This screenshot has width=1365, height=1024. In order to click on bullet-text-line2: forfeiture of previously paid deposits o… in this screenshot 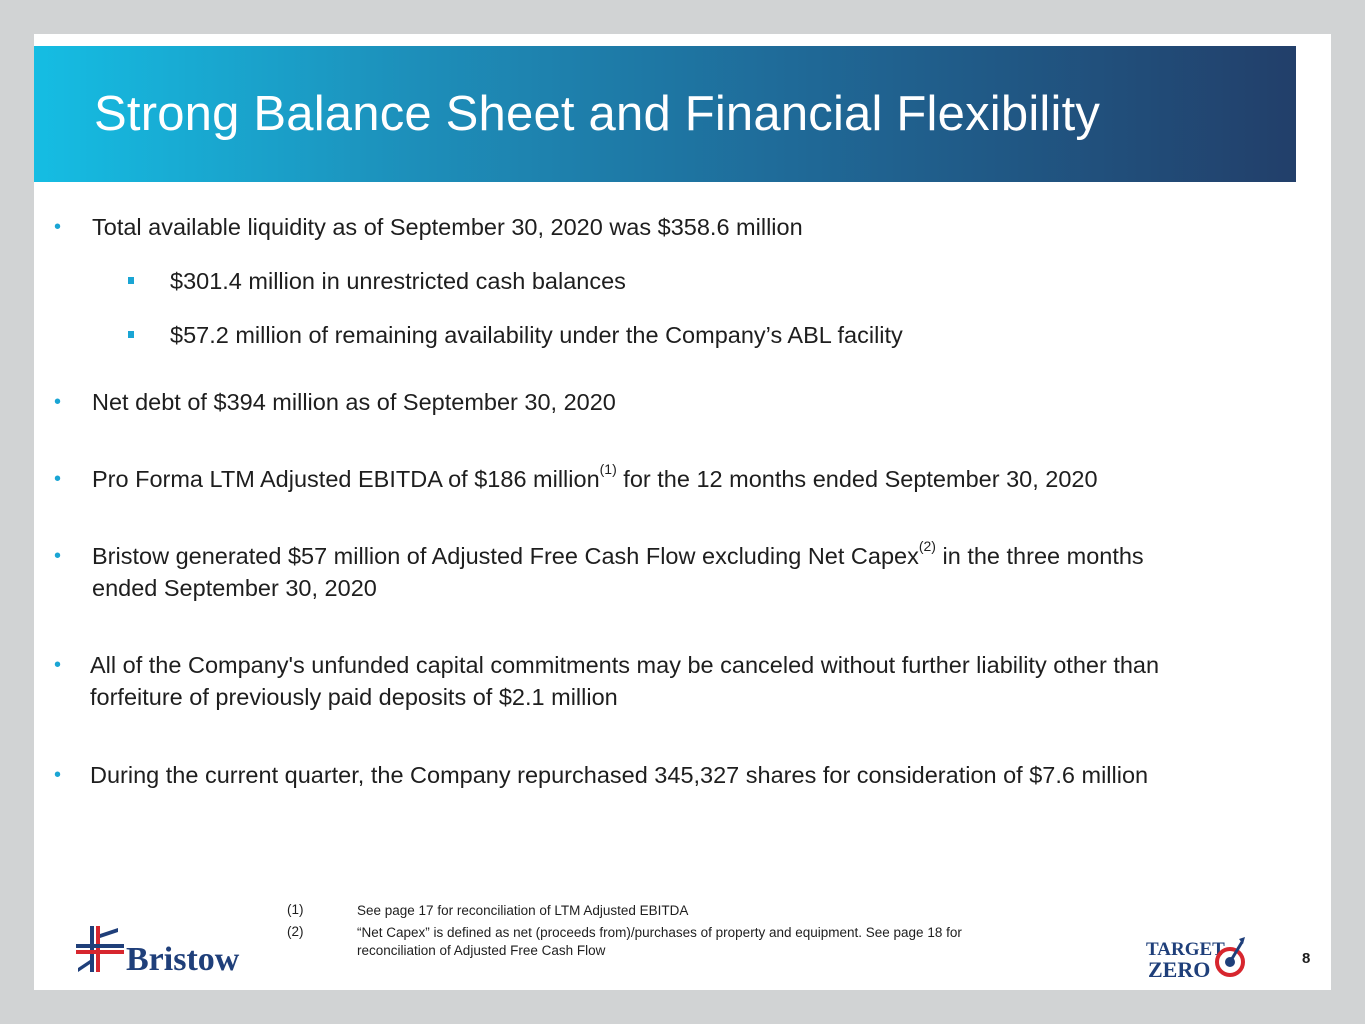, I will do `click(354, 697)`.